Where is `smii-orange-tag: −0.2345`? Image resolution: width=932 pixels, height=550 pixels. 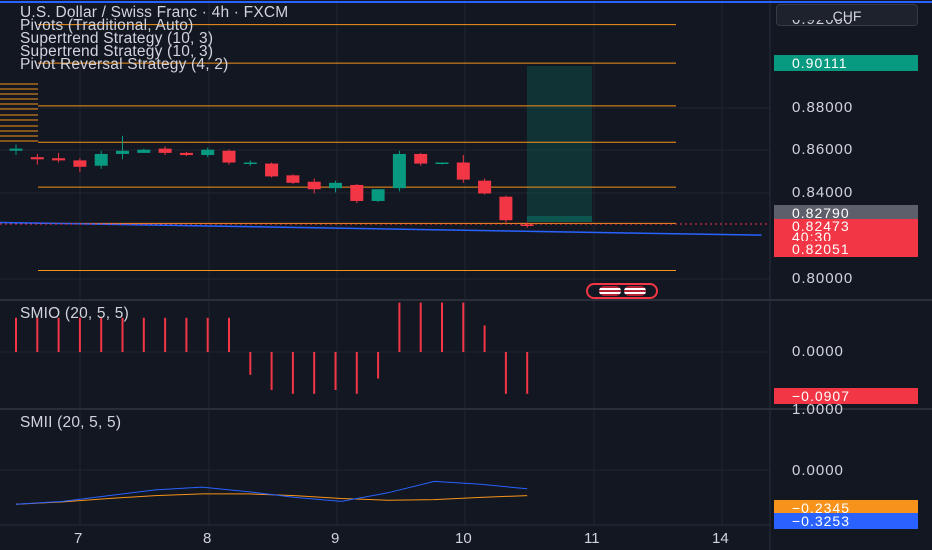
smii-orange-tag: −0.2345 is located at coordinates (846, 508).